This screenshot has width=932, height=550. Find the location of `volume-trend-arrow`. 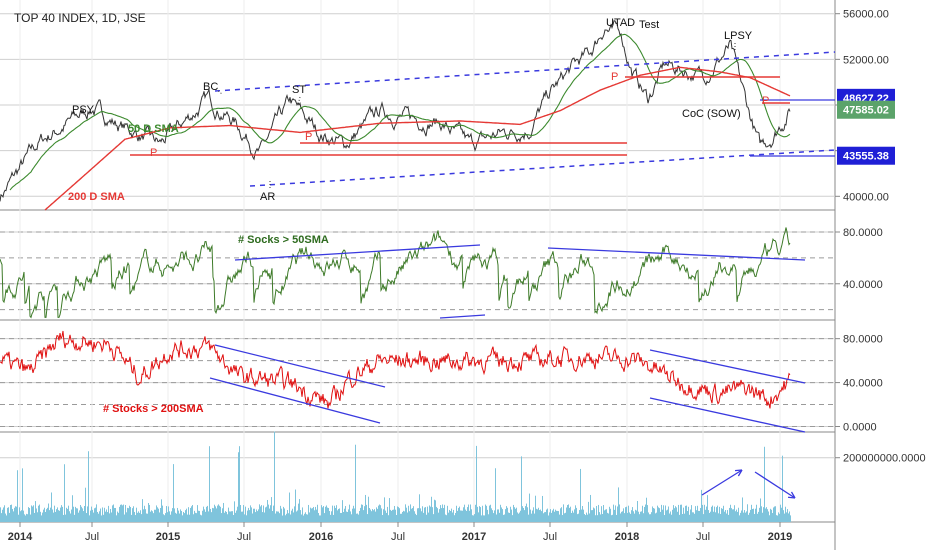

volume-trend-arrow is located at coordinates (722, 482).